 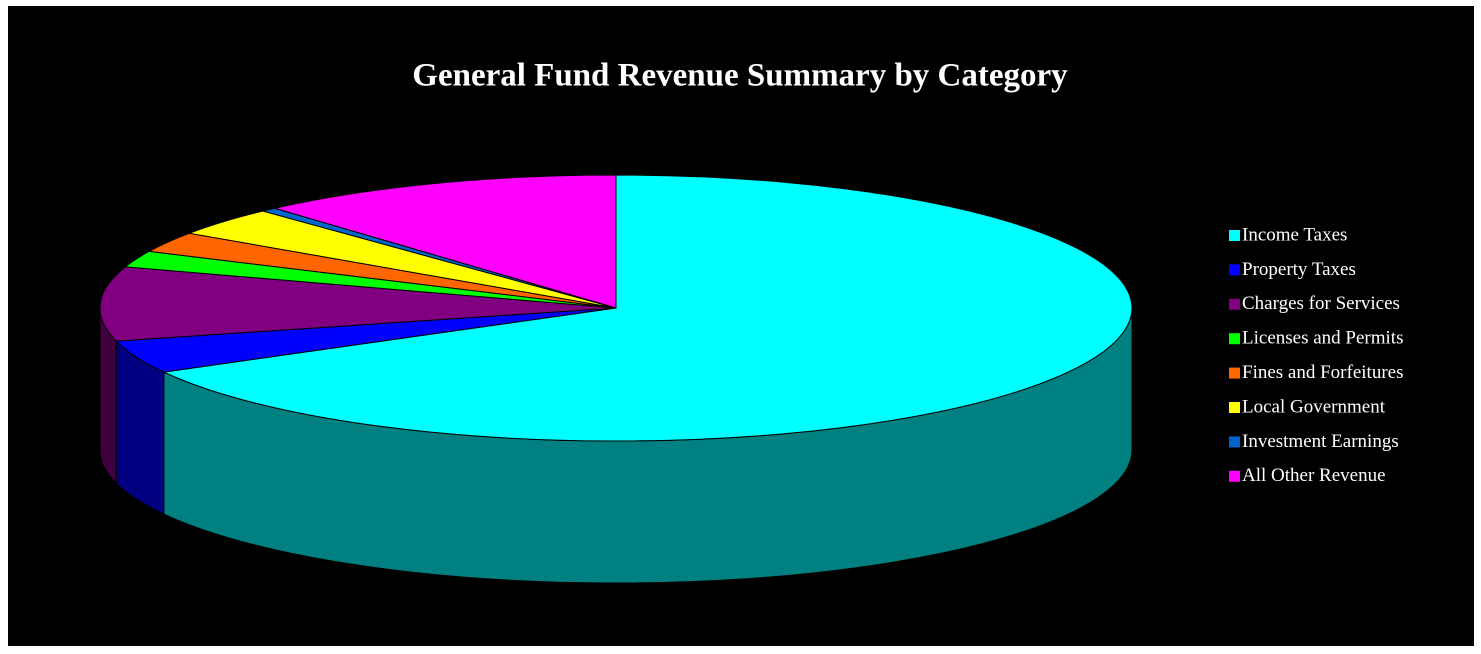 I want to click on legend-label: Investment Earnings, so click(x=1320, y=441).